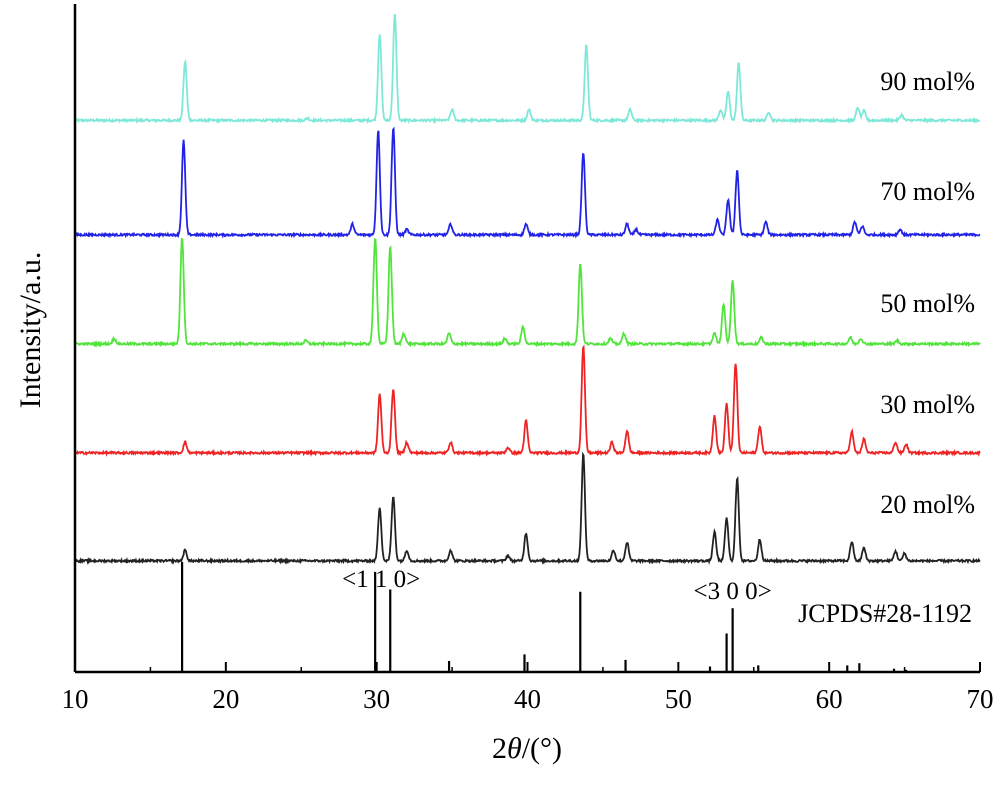 Image resolution: width=1000 pixels, height=785 pixels. Describe the element at coordinates (527, 748) in the screenshot. I see `x-axis-title: 2θ/(°)` at that location.